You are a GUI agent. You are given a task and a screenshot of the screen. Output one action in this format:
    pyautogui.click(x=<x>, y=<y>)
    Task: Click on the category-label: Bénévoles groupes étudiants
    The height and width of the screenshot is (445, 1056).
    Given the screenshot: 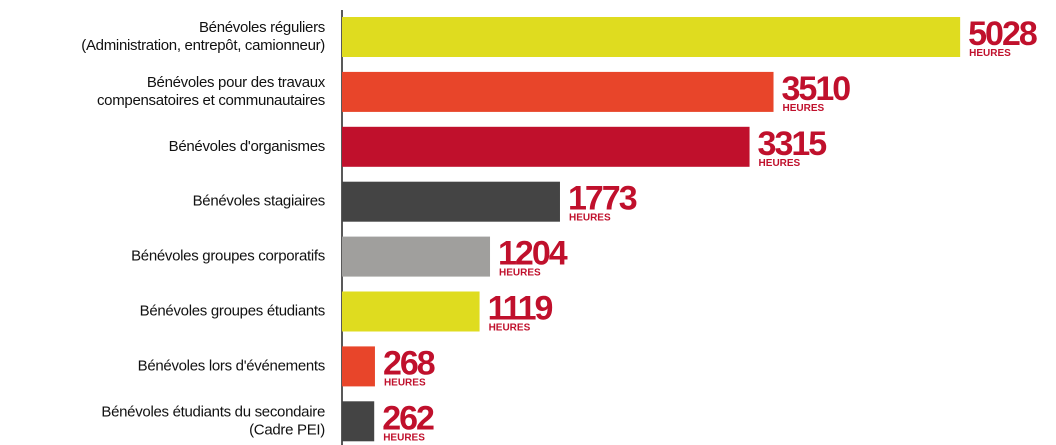 What is the action you would take?
    pyautogui.click(x=232, y=310)
    